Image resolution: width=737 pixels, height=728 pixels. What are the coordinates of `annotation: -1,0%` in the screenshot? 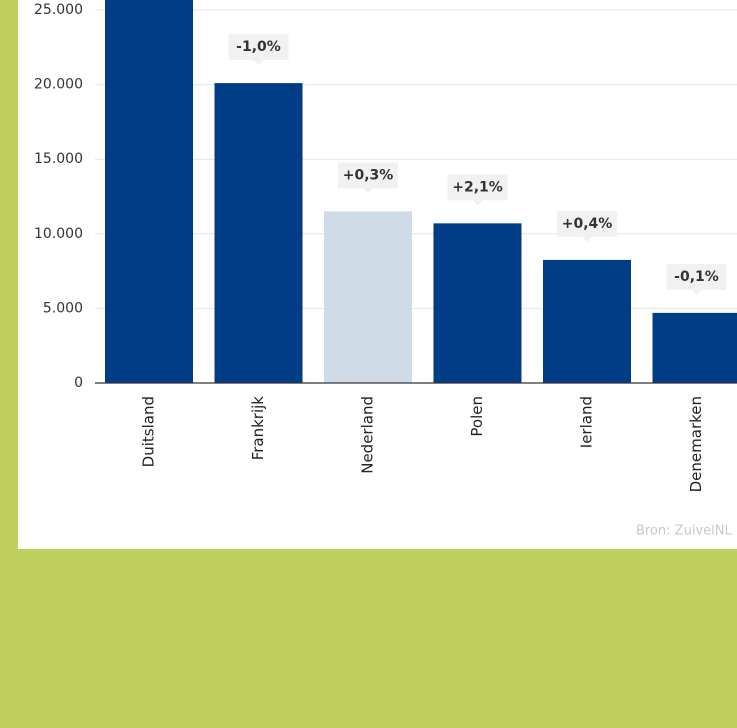 It's located at (258, 47).